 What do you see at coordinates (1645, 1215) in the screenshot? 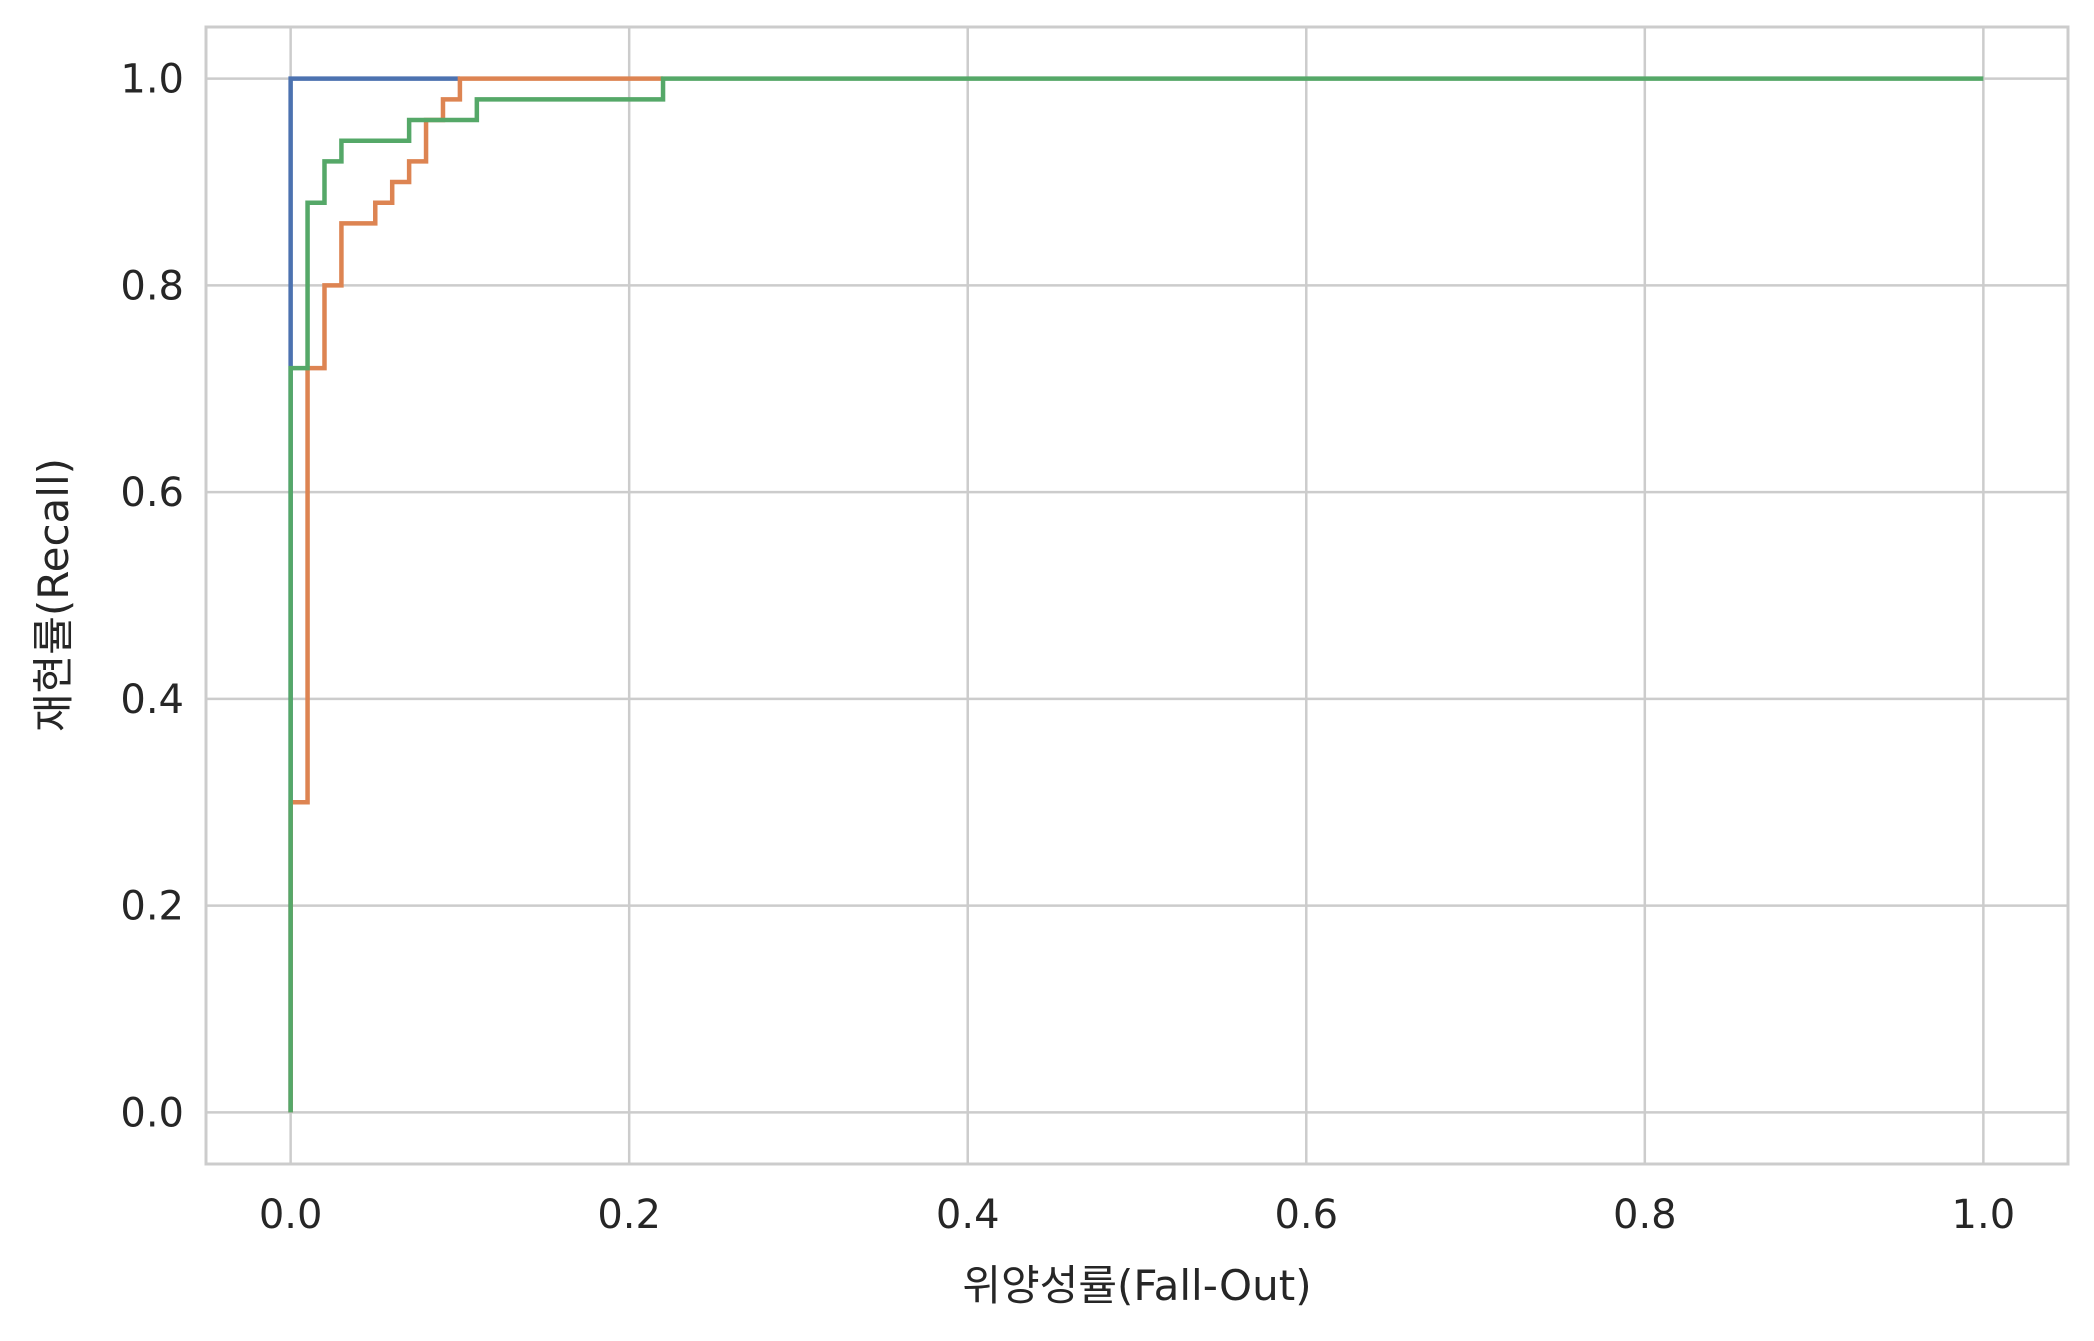
I see `x-tick-label: 0.8` at bounding box center [1645, 1215].